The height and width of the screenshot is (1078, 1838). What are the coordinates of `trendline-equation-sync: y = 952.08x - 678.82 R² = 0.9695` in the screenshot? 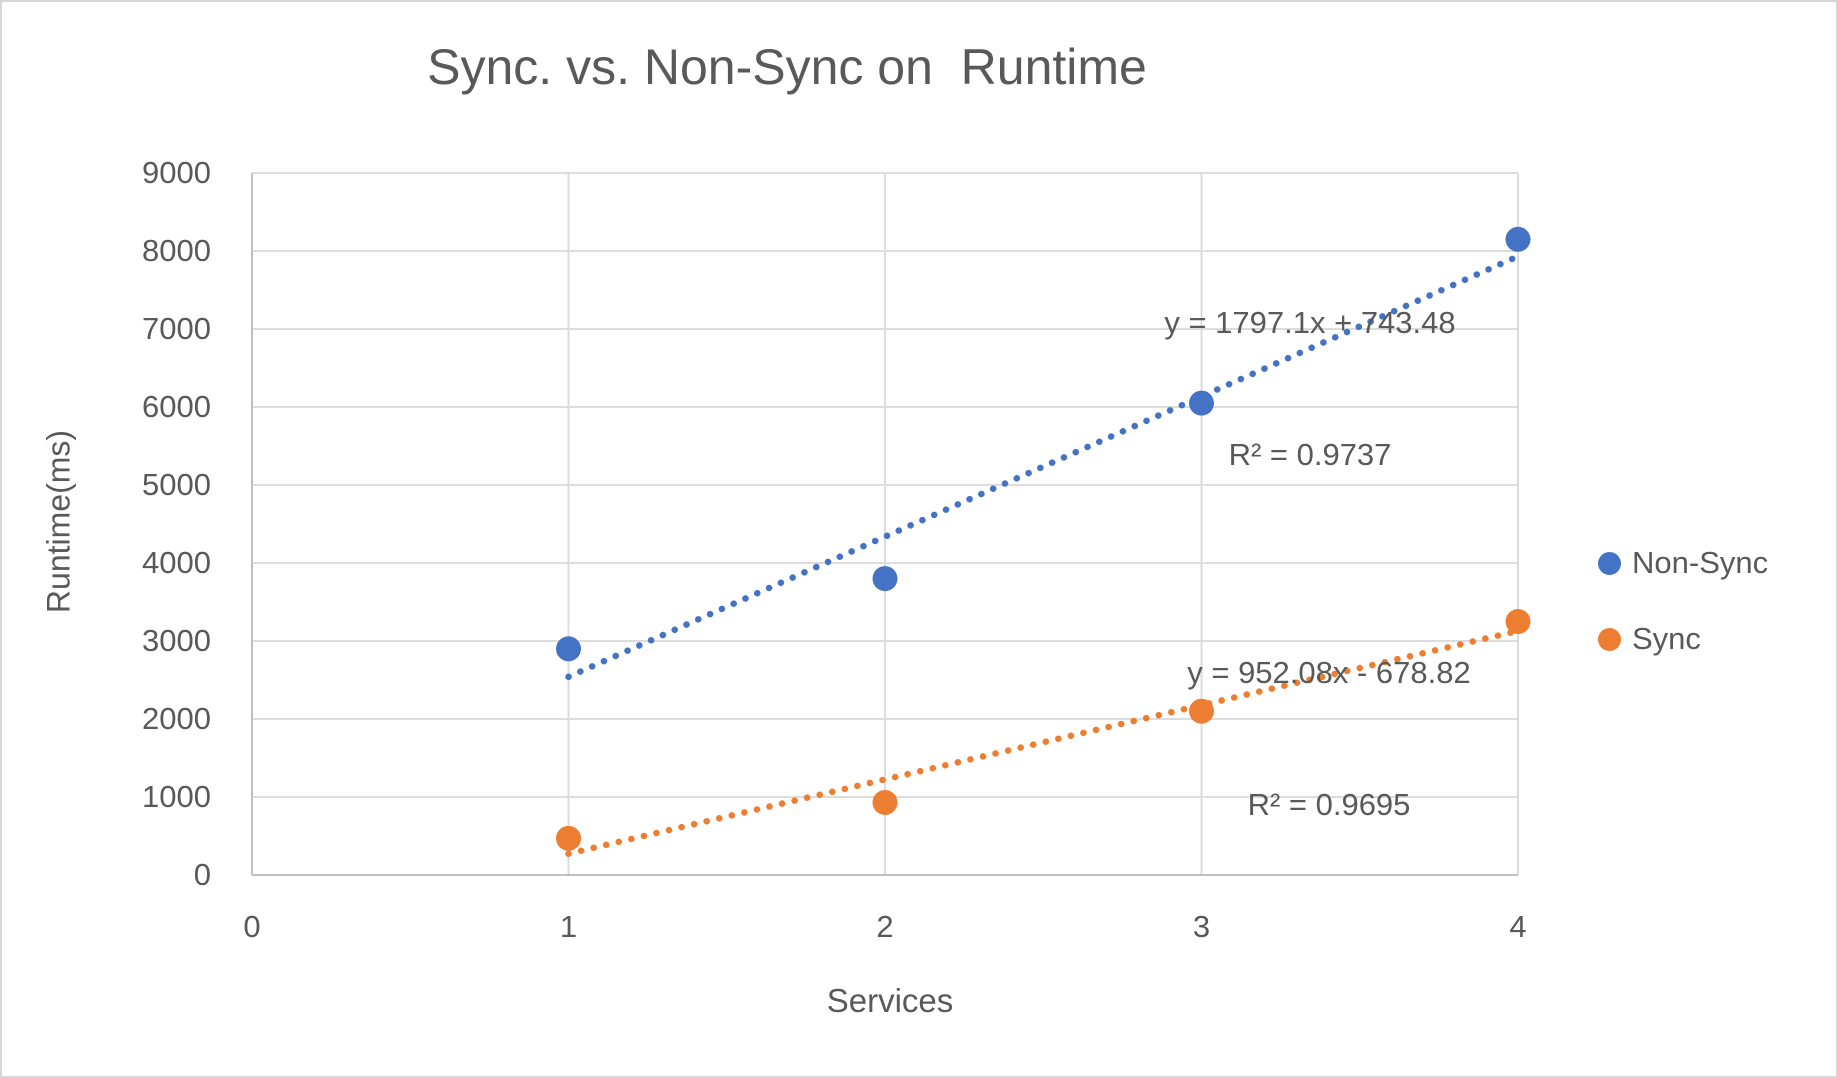 It's located at (1329, 739).